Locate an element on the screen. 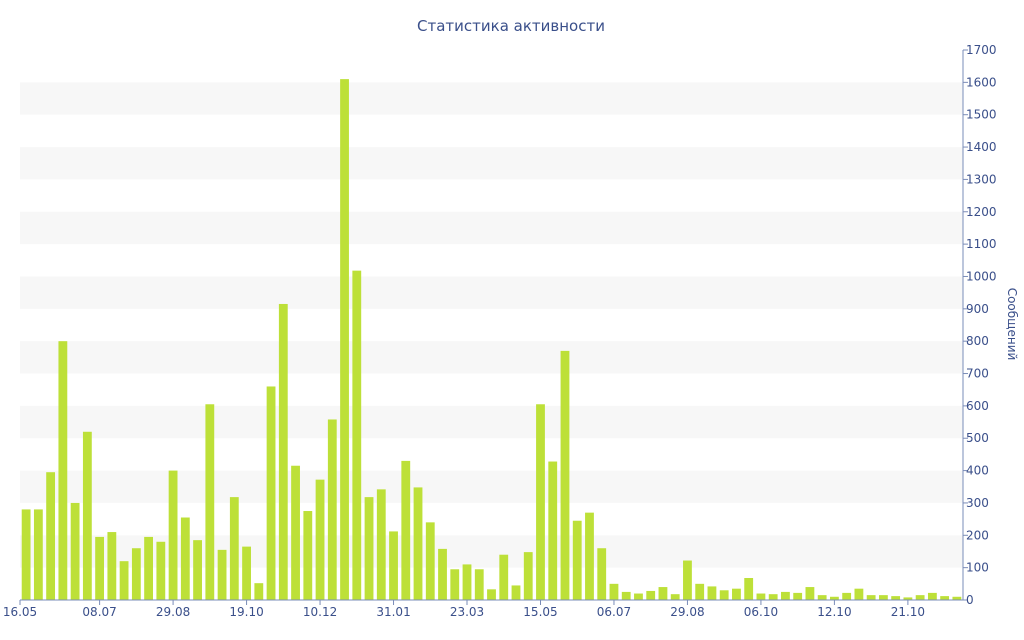 The width and height of the screenshot is (1024, 640). y-tick-label: 500 is located at coordinates (977, 438).